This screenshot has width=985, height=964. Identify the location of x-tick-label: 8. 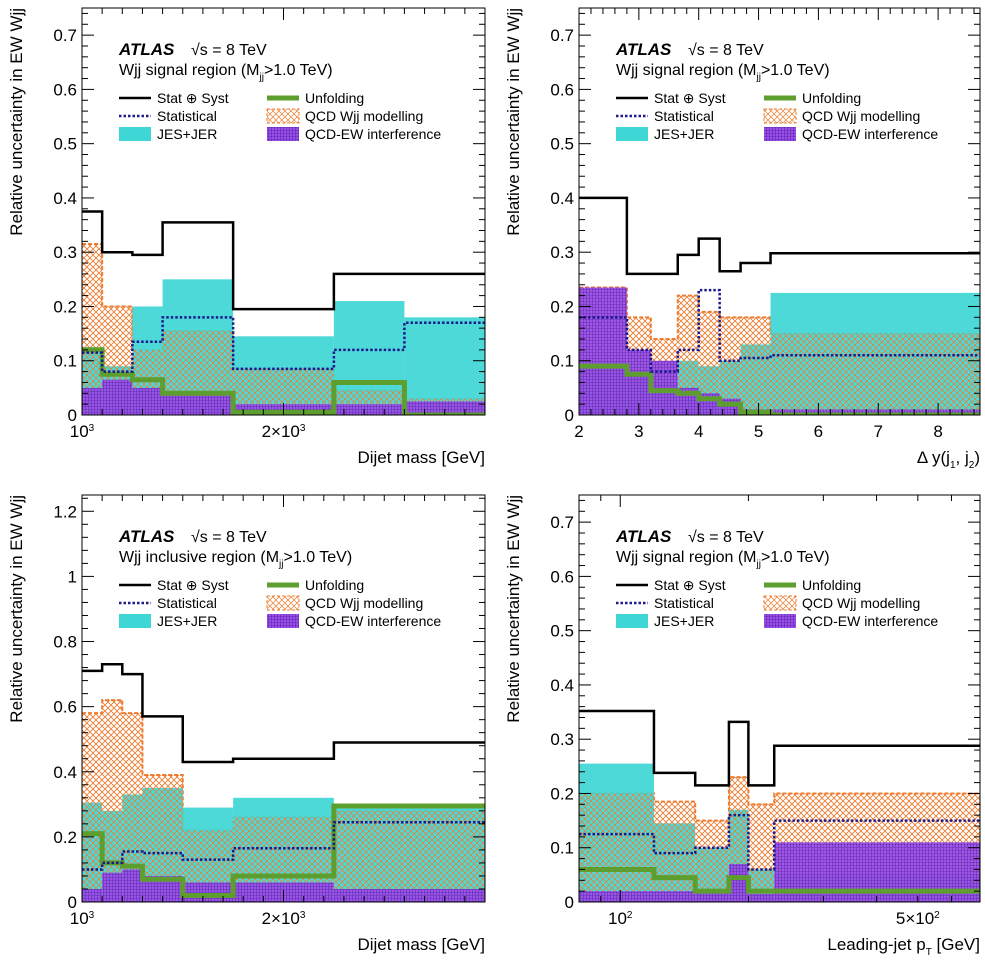
(937, 431).